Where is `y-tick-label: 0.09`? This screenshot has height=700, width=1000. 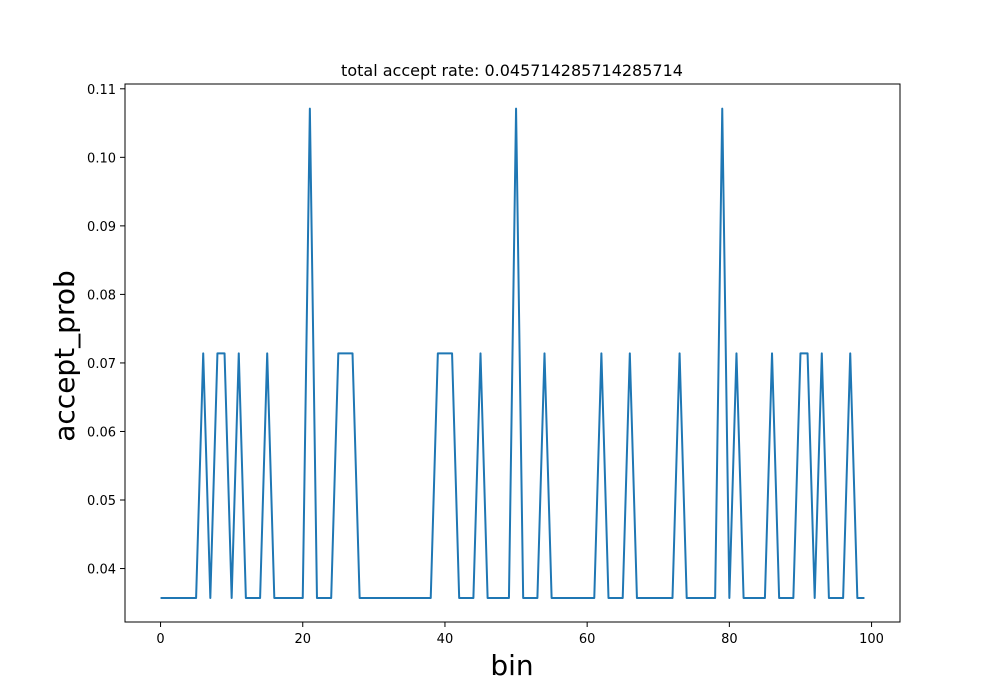 y-tick-label: 0.09 is located at coordinates (101, 227).